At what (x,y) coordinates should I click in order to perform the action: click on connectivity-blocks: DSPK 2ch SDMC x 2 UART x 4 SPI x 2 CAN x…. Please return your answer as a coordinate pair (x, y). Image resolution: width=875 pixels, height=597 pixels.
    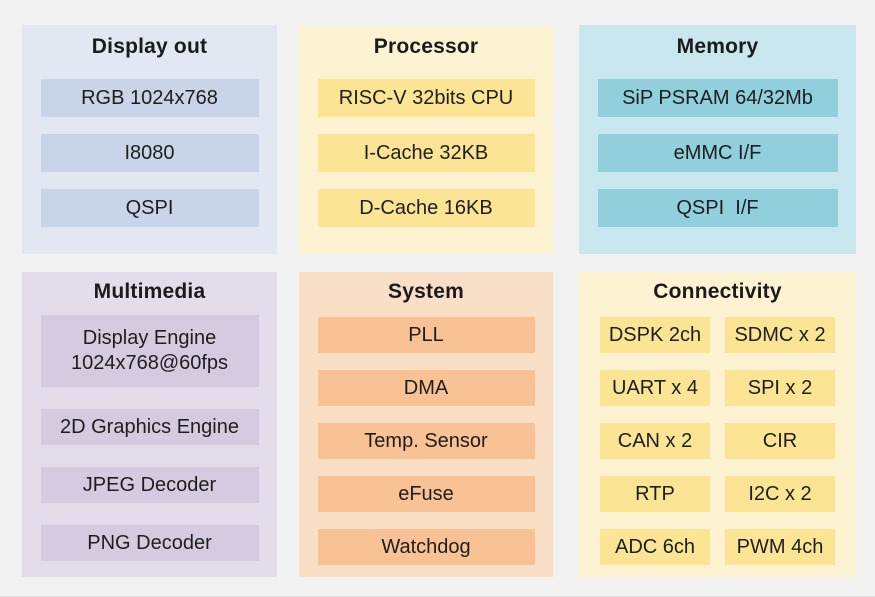
    Looking at the image, I should click on (717, 441).